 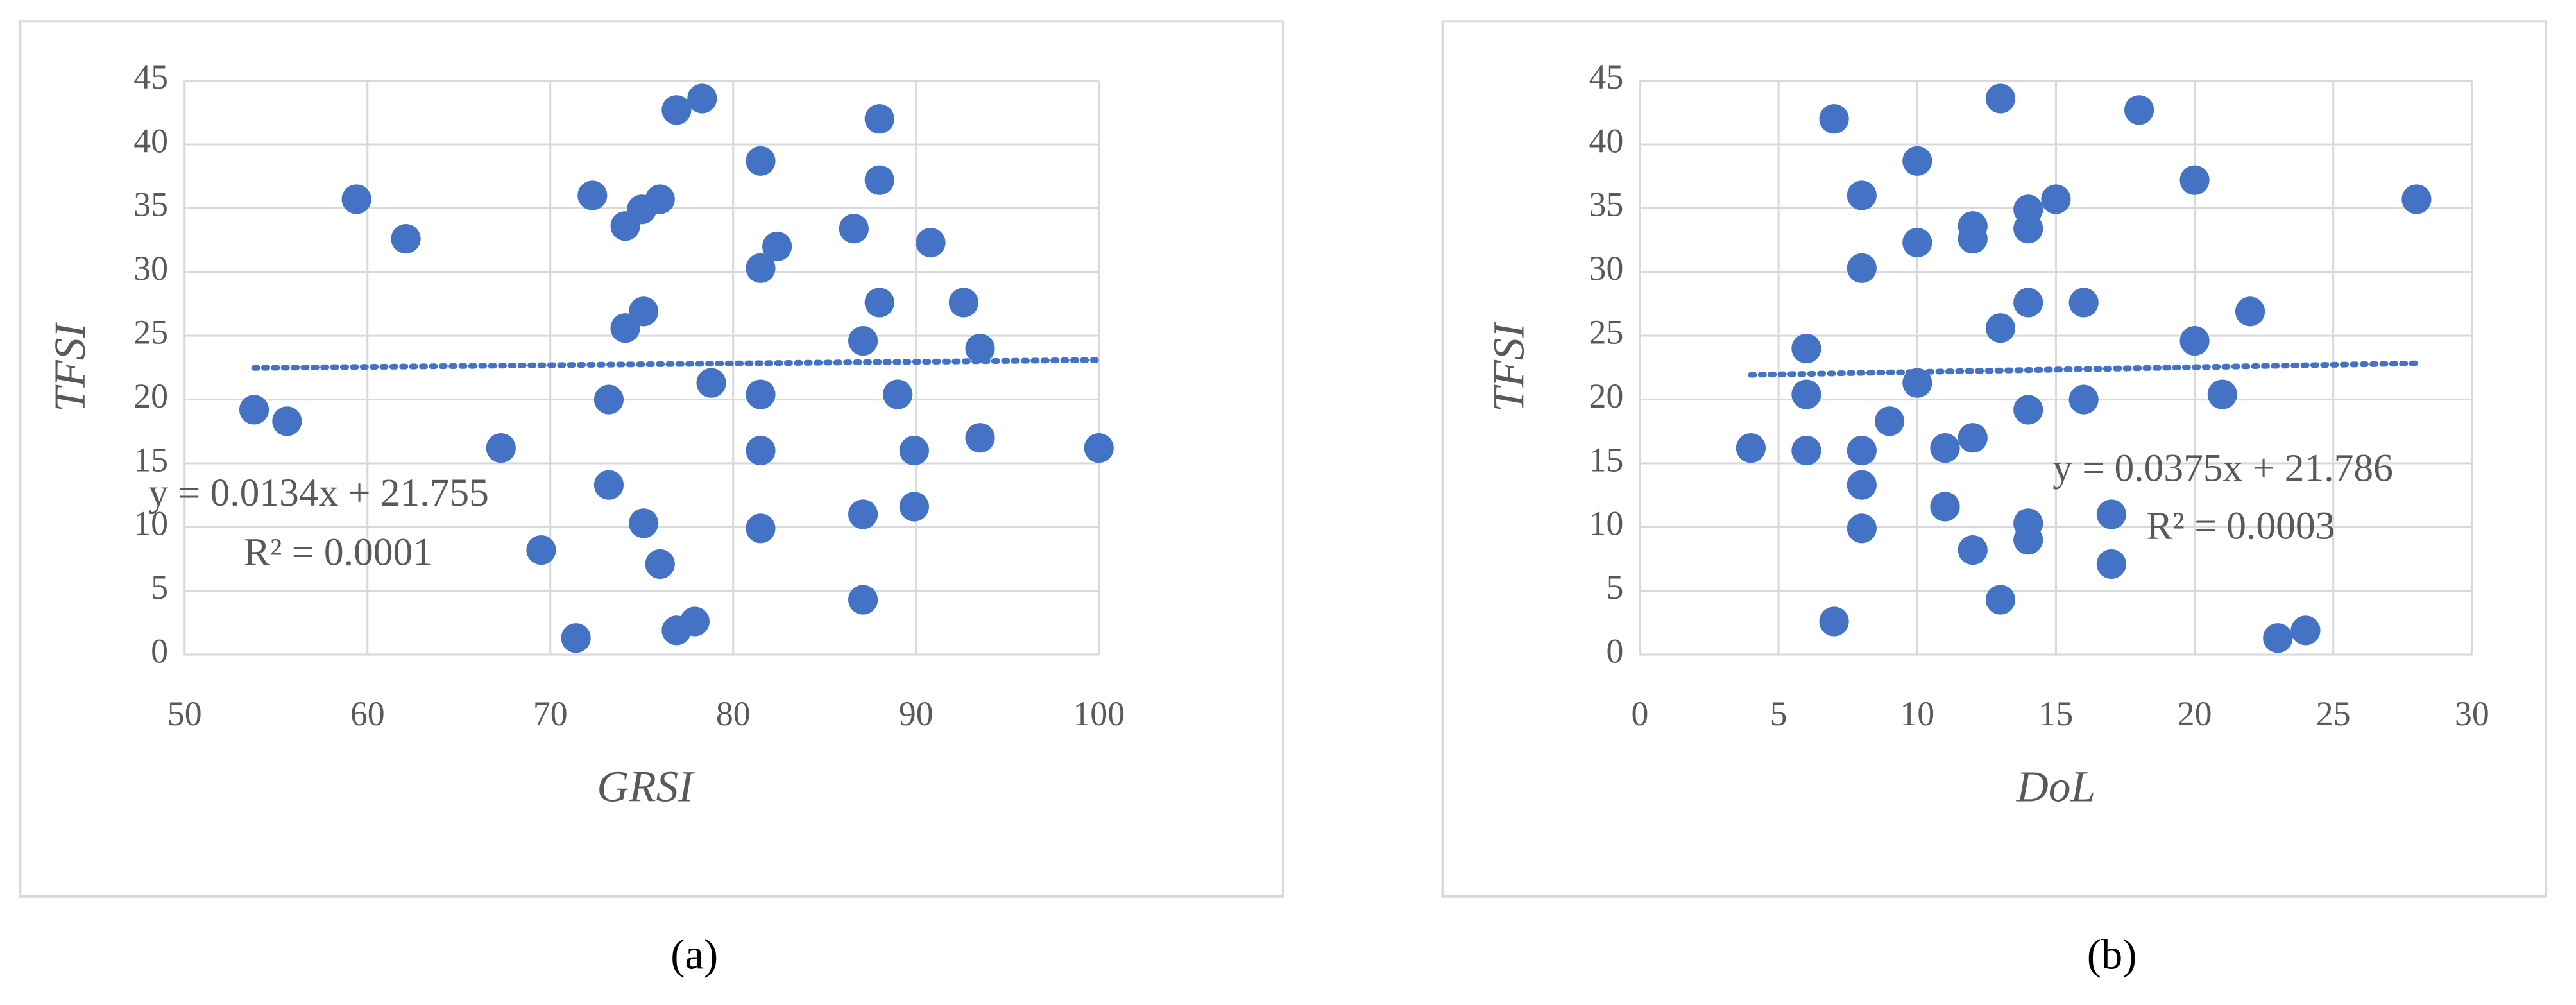 What do you see at coordinates (2083, 369) in the screenshot?
I see `trendline` at bounding box center [2083, 369].